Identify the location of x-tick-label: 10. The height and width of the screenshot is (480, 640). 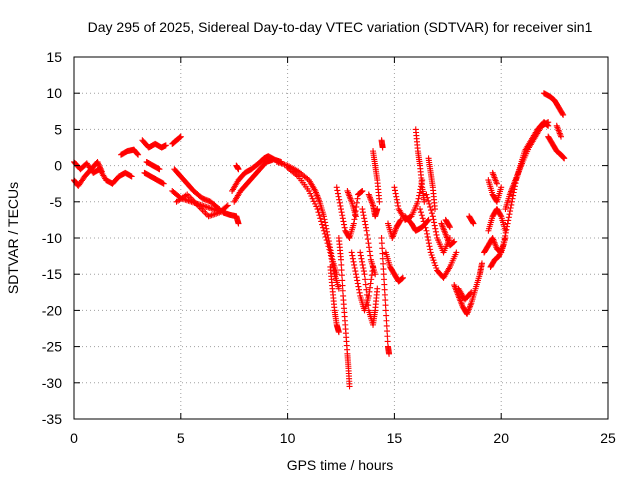
(288, 438).